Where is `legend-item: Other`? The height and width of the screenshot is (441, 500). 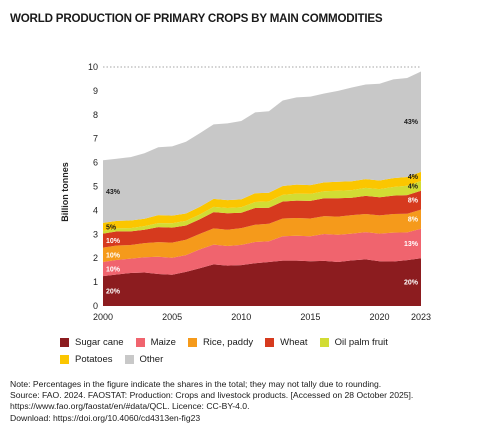
legend-item: Other is located at coordinates (144, 359).